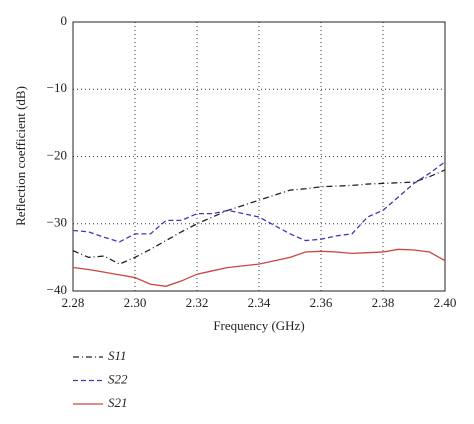 The image size is (474, 424). What do you see at coordinates (64, 20) in the screenshot?
I see `y-tick-label: 0` at bounding box center [64, 20].